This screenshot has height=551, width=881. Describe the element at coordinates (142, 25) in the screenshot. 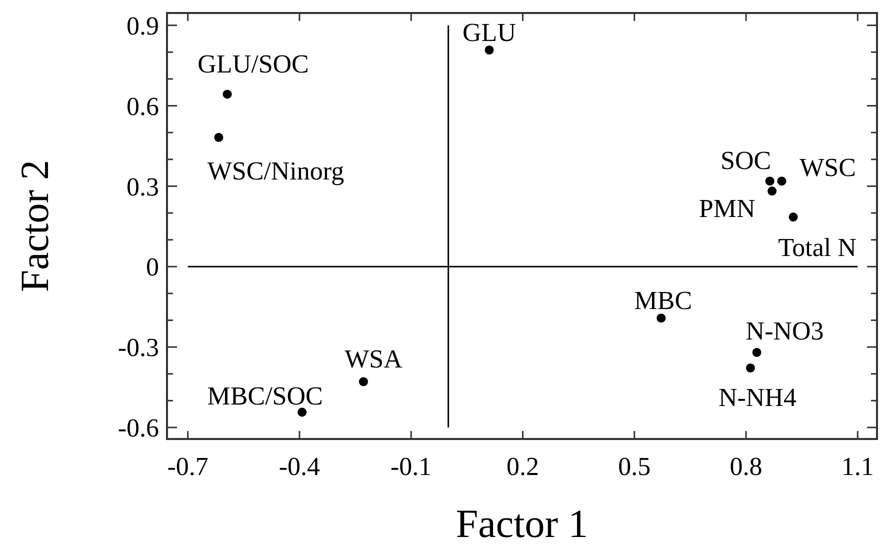

I see `y-tick-label: 0.9` at that location.